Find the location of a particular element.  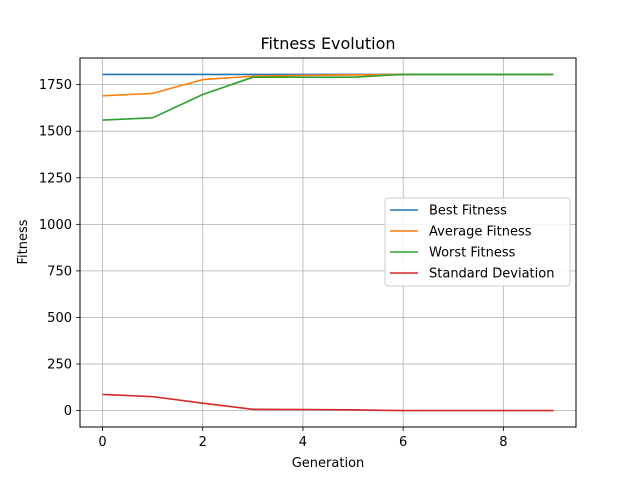

y-tick-label: 250 is located at coordinates (59, 365).